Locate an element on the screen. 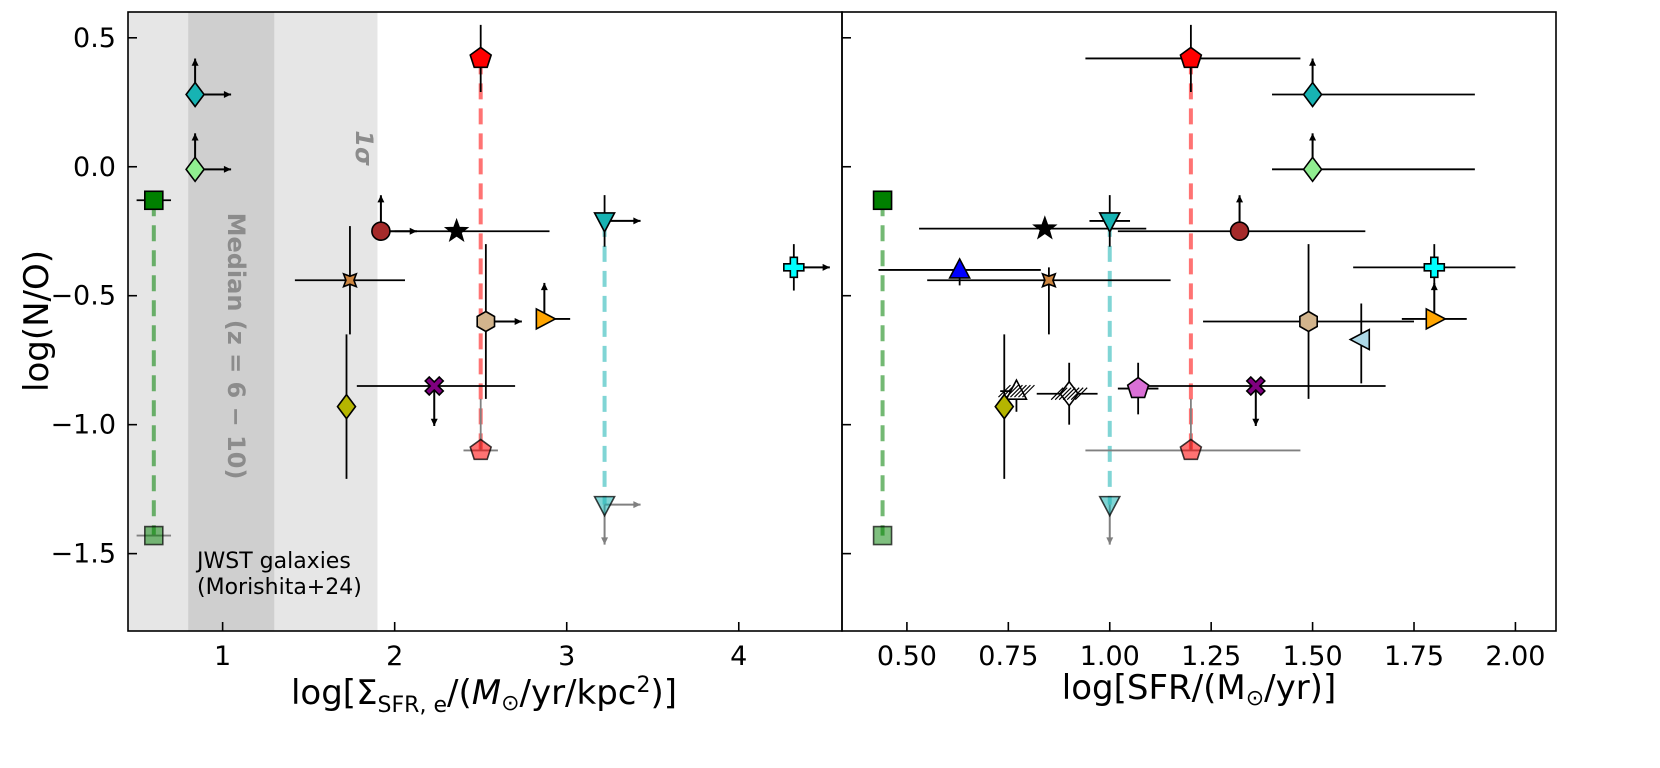  x-axis-title-right: log[SFR/(M⊙/yr)] is located at coordinates (1199, 689).